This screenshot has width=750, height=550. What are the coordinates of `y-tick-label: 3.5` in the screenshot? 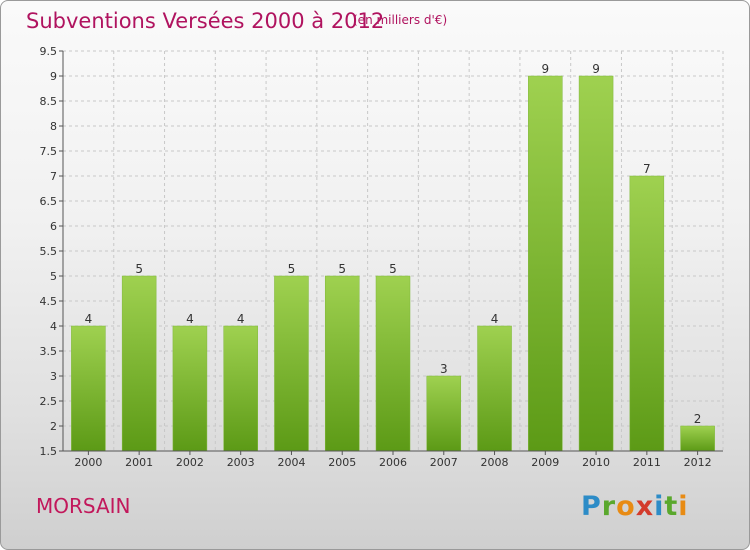 It's located at (49, 351).